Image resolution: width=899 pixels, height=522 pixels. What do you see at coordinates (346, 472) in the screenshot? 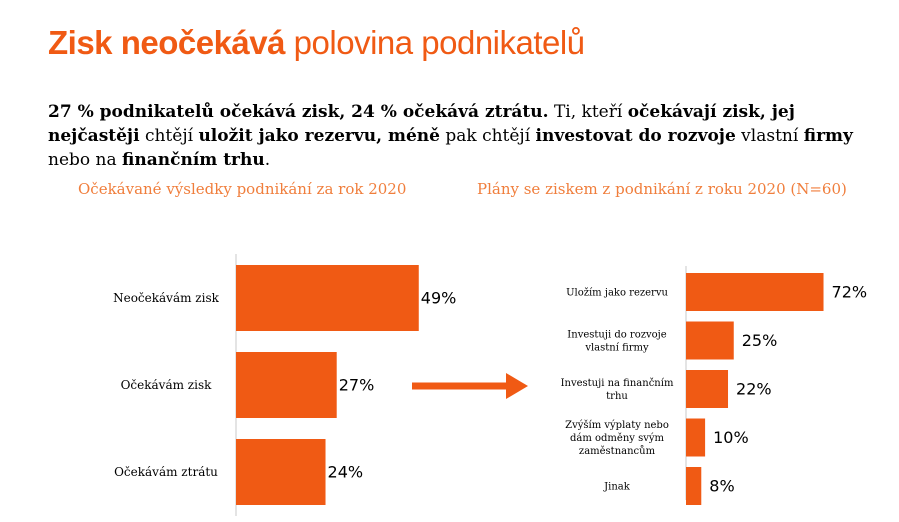
I see `value-label: 24%` at bounding box center [346, 472].